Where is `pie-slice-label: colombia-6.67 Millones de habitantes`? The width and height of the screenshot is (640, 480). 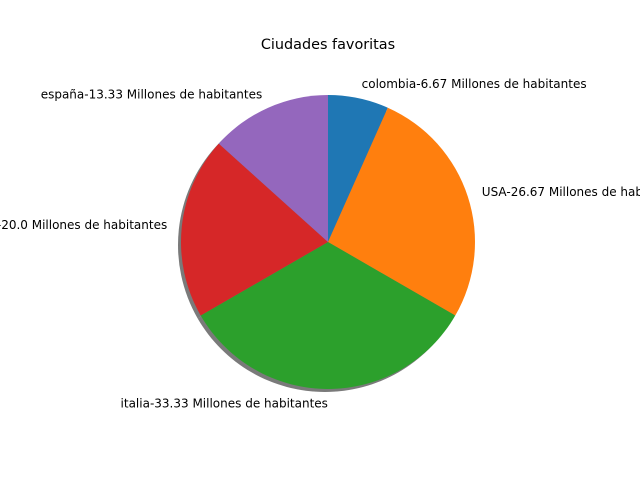
pie-slice-label: colombia-6.67 Millones de habitantes is located at coordinates (474, 84).